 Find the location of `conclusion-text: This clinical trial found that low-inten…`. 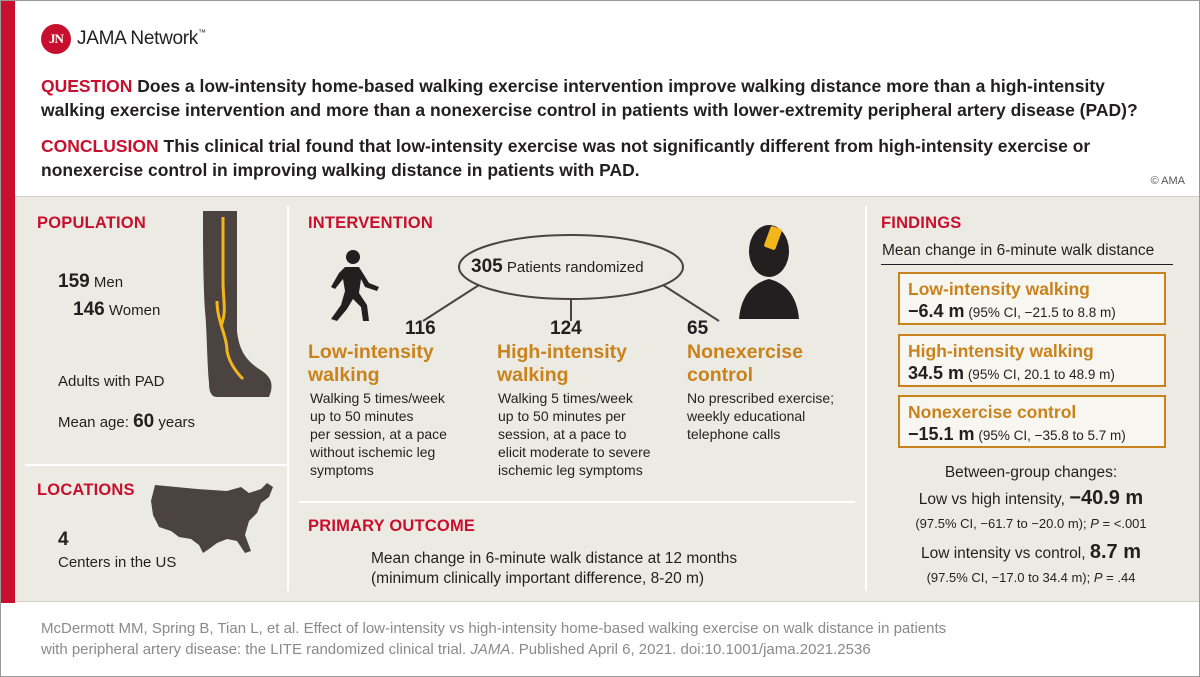

conclusion-text: This clinical trial found that low-inten… is located at coordinates (566, 158).